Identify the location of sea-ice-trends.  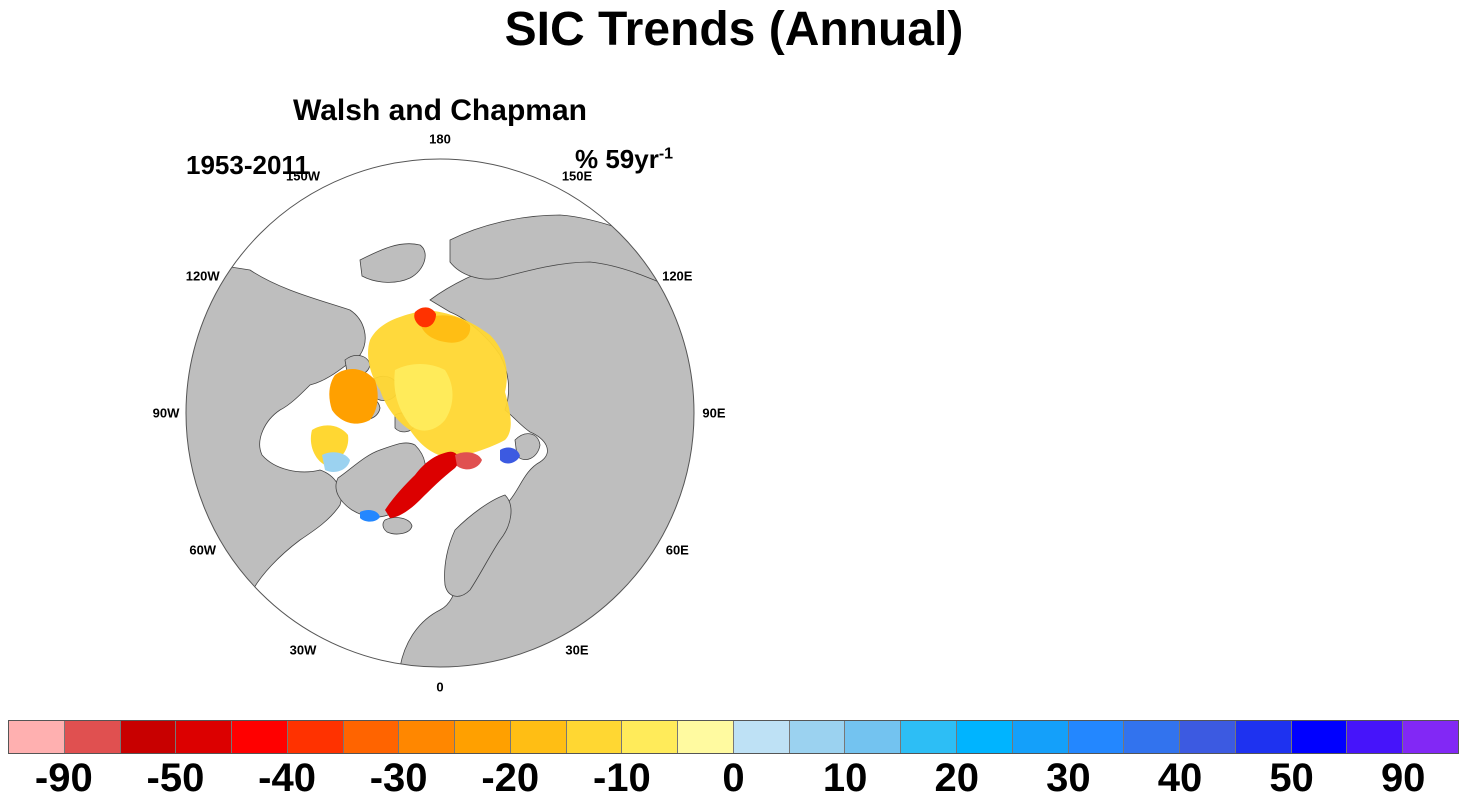
(415, 414).